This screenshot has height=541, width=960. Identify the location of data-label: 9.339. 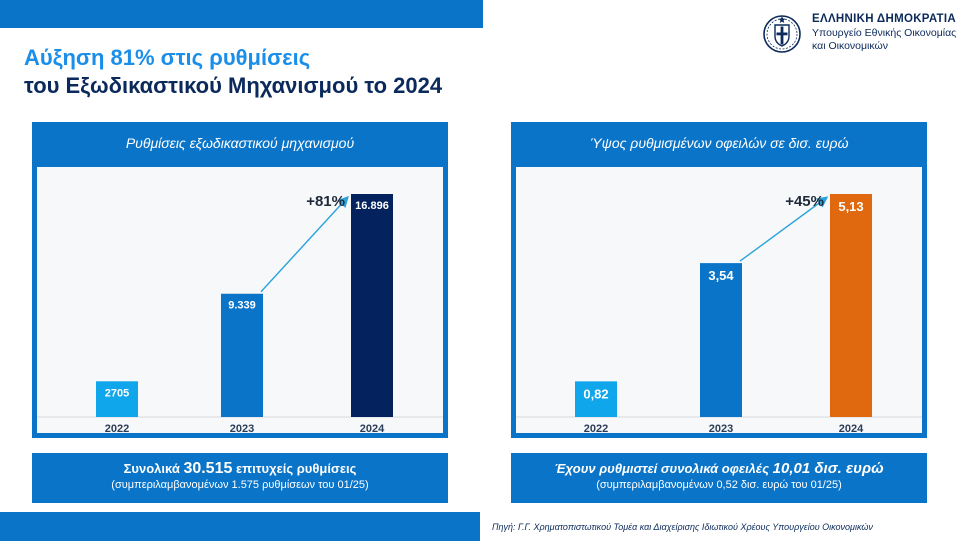
(242, 306).